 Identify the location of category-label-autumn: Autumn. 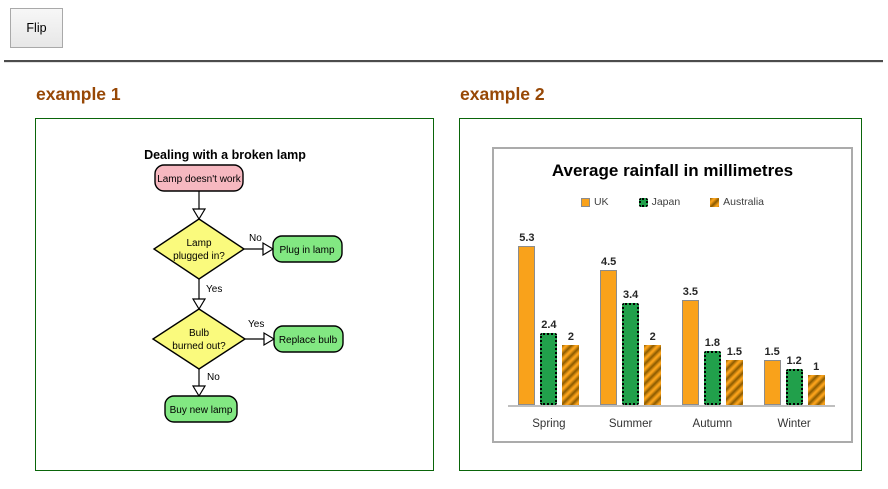
(712, 424).